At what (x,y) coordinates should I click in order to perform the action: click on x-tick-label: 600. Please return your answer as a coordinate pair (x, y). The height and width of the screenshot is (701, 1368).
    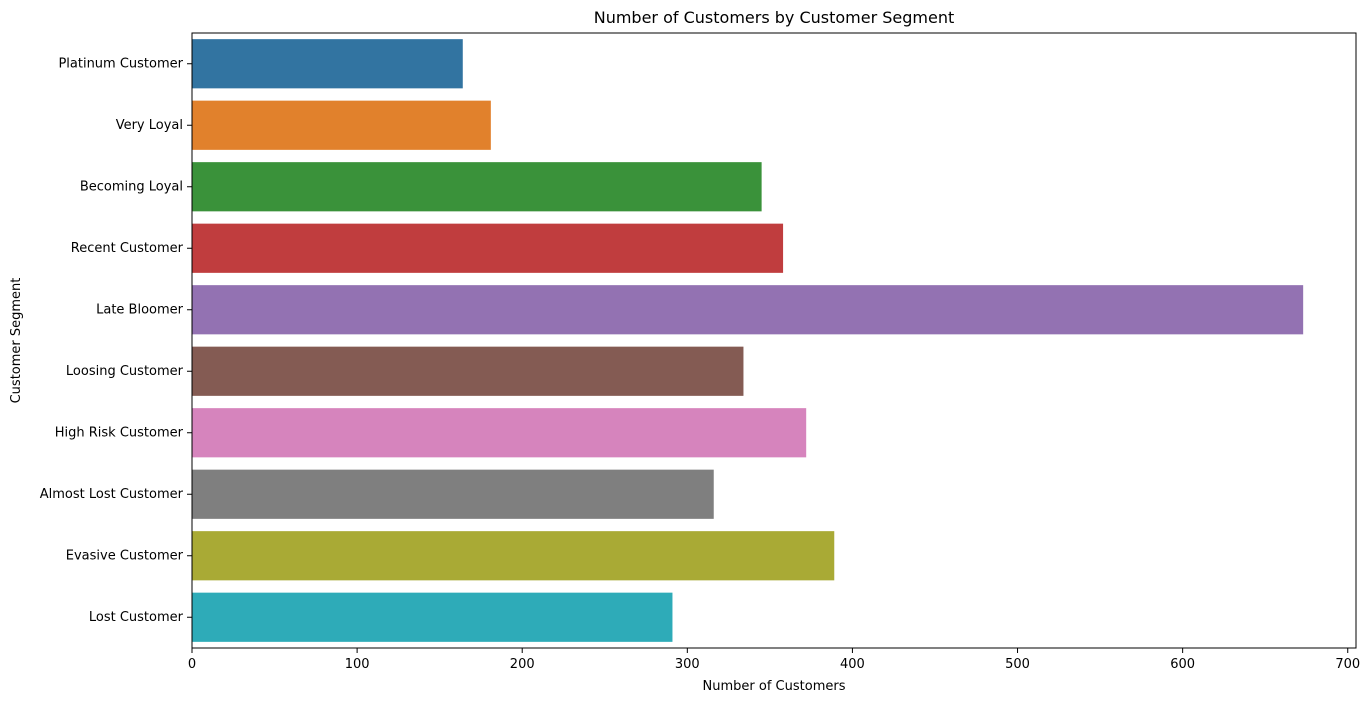
    Looking at the image, I should click on (1182, 664).